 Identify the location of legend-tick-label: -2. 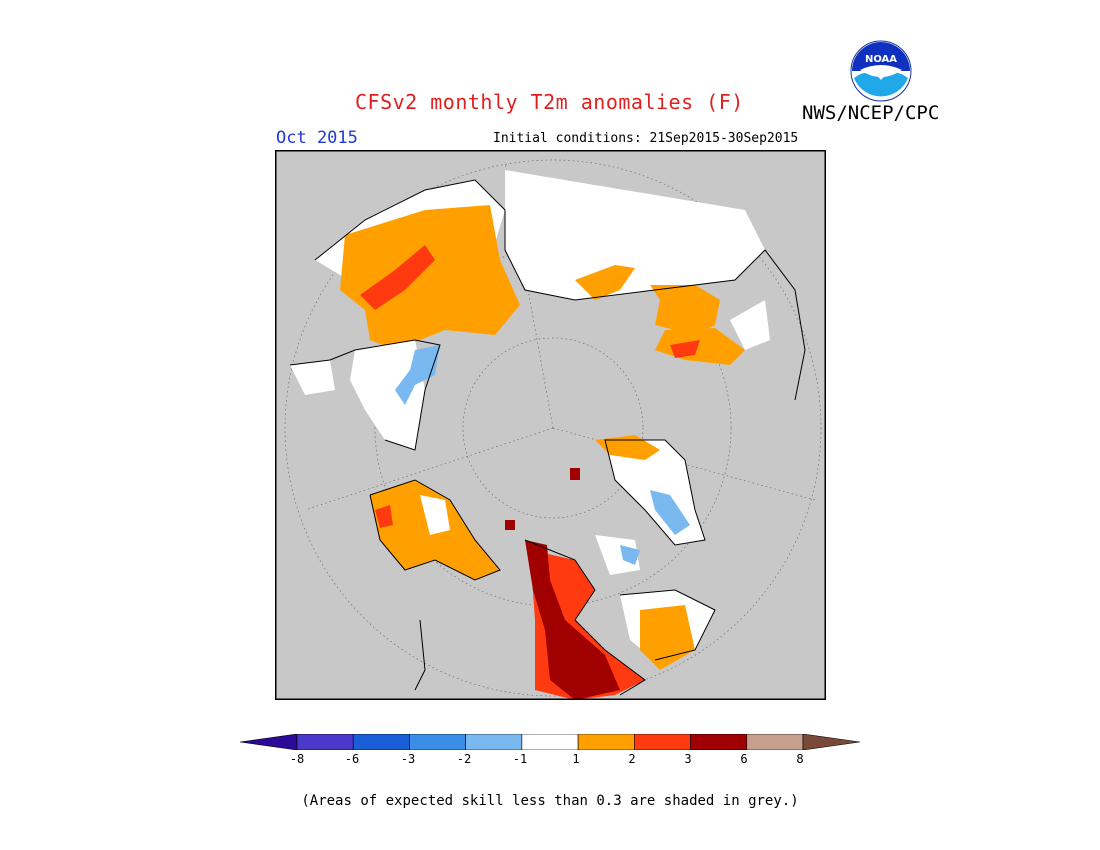
(464, 759).